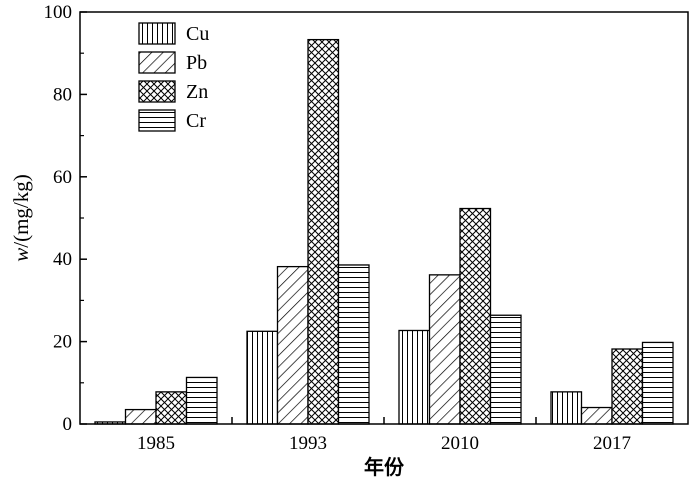 This screenshot has height=489, width=700. What do you see at coordinates (62, 177) in the screenshot?
I see `y-tick-label: 60` at bounding box center [62, 177].